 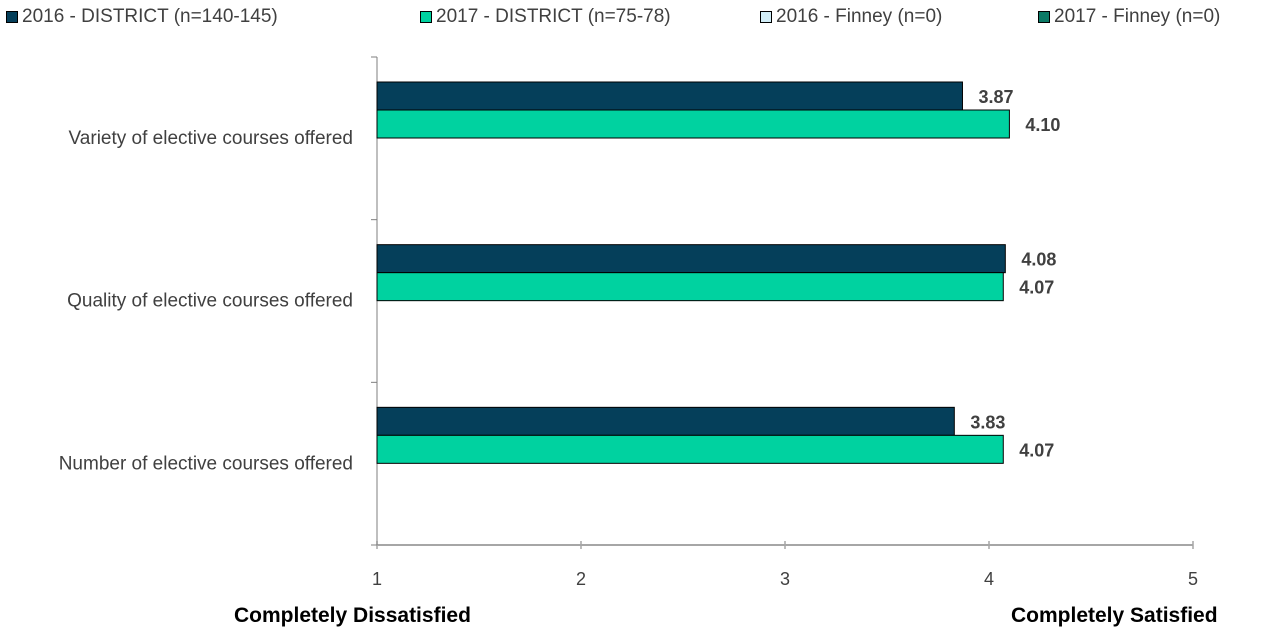 I want to click on scale-high-label: Completely Satisfied, so click(x=1114, y=615).